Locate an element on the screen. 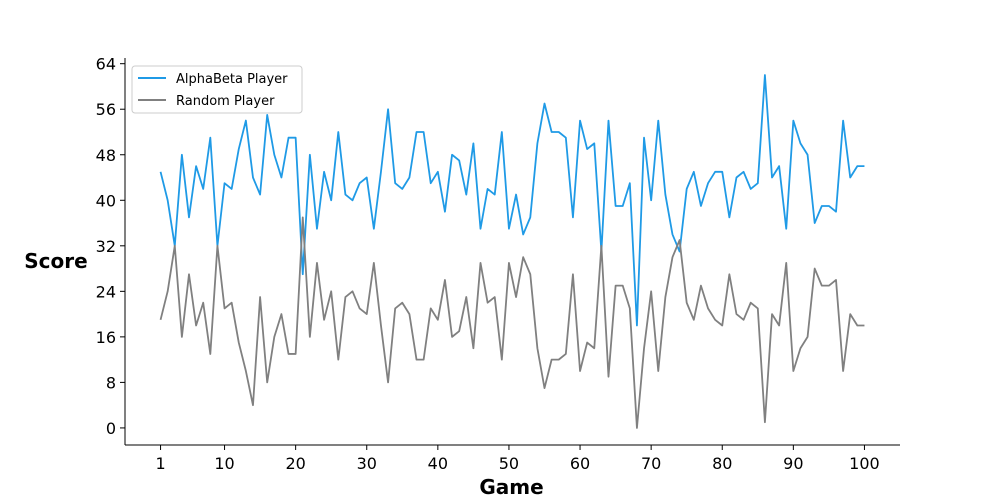  legend: AlphaBeta Player Random Player is located at coordinates (217, 89).